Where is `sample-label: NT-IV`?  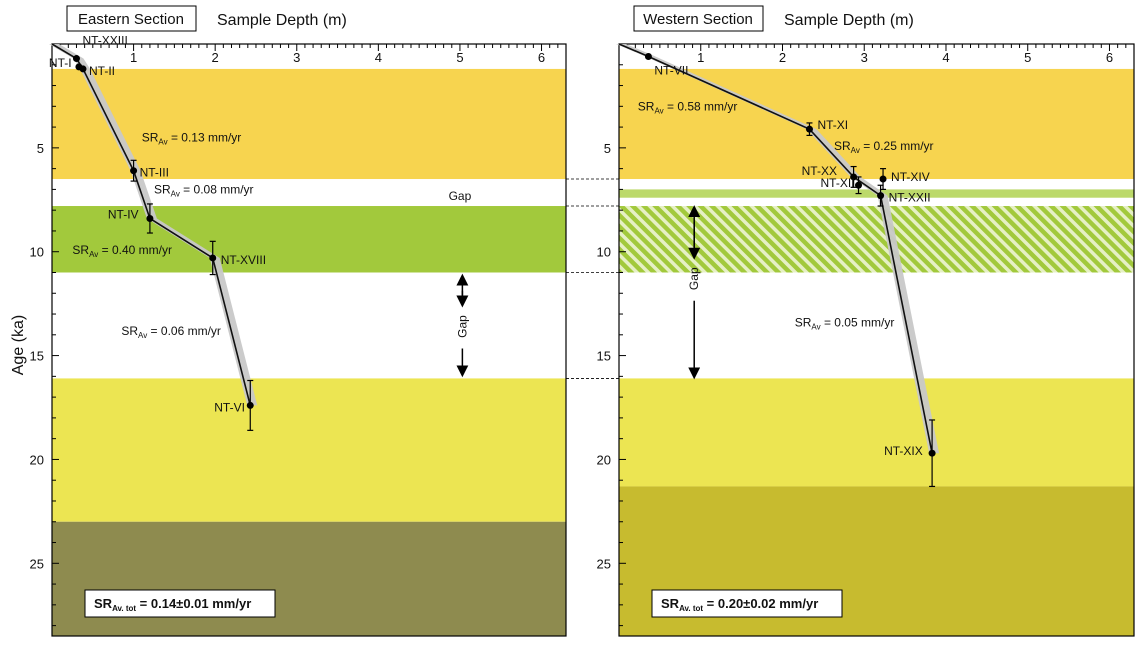
sample-label: NT-IV is located at coordinates (123, 214).